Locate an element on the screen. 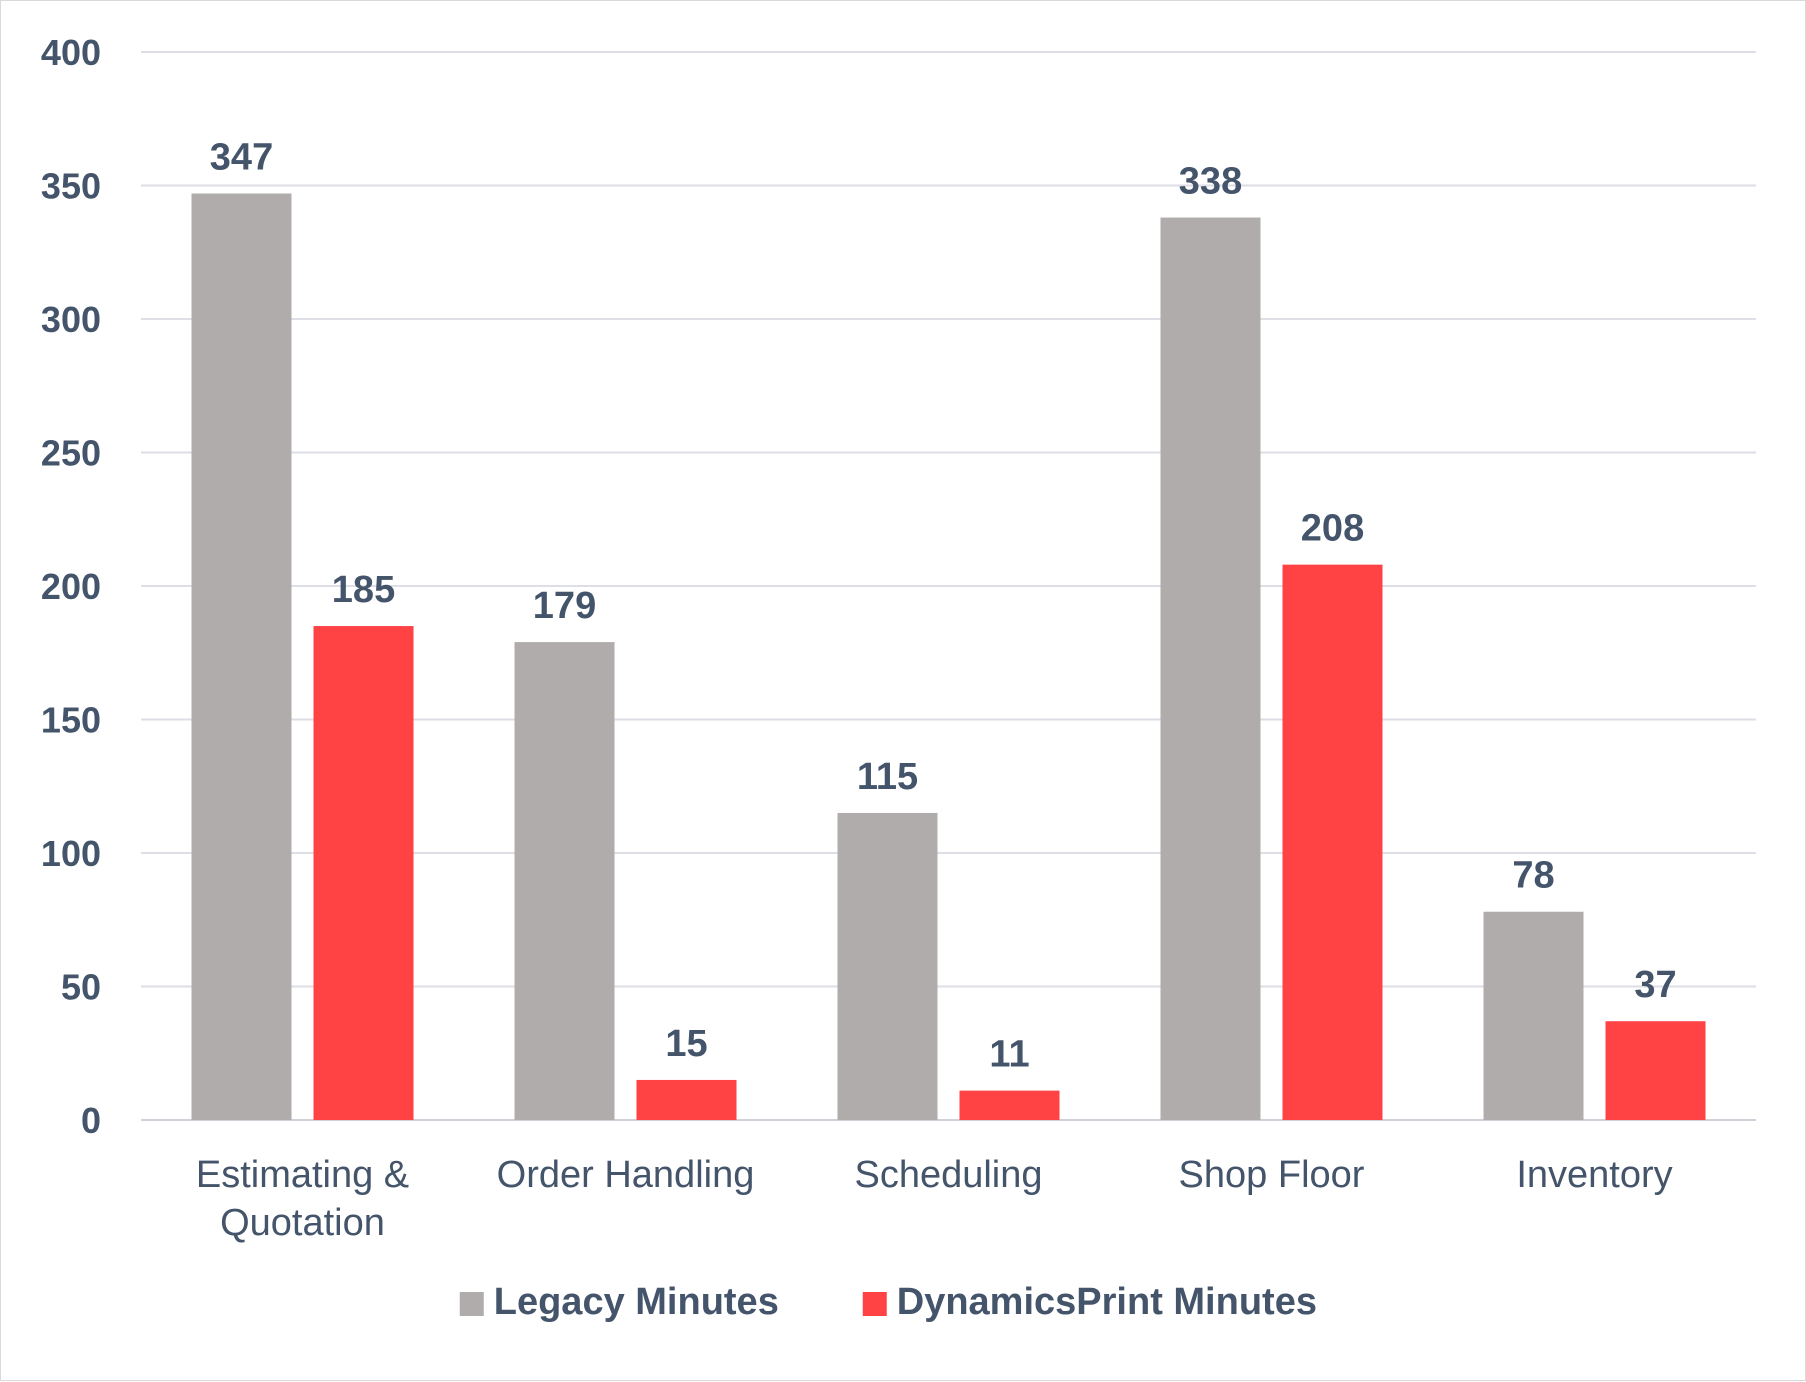 The height and width of the screenshot is (1382, 1806). x-category-label: Inventory is located at coordinates (1594, 1175).